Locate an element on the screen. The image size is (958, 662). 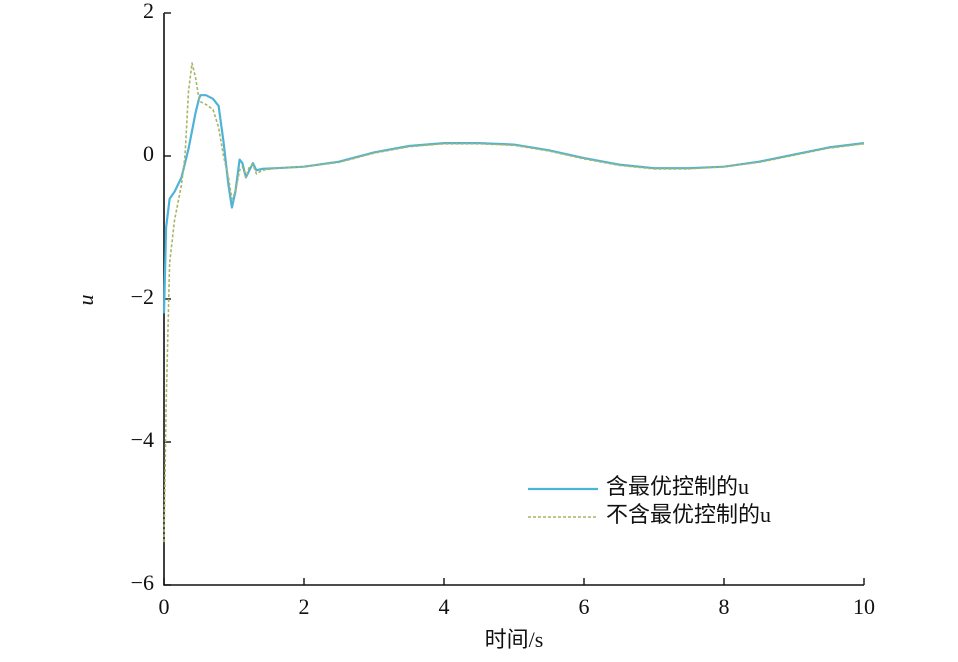
y-tick-label: 0 is located at coordinates (148, 153).